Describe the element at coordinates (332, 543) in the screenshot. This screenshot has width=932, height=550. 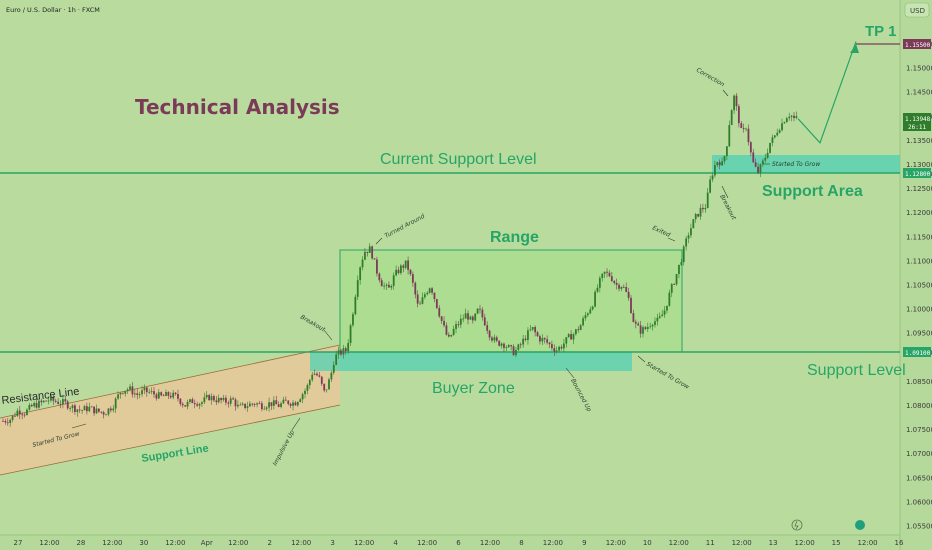
I see `time-tick-label: 3` at that location.